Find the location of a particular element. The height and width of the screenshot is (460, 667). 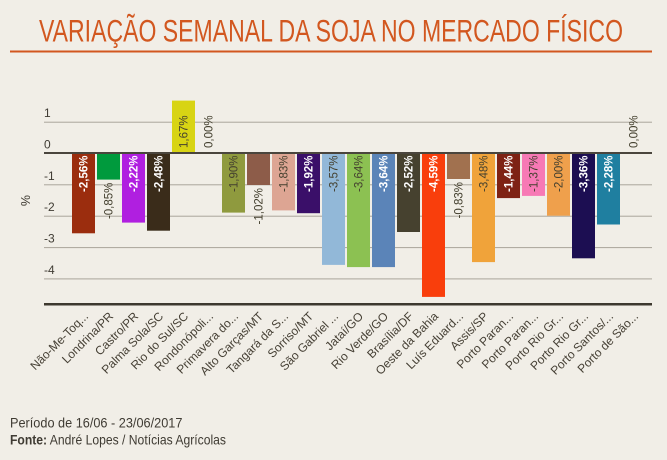

svg-text: -0,85% is located at coordinates (110, 201).